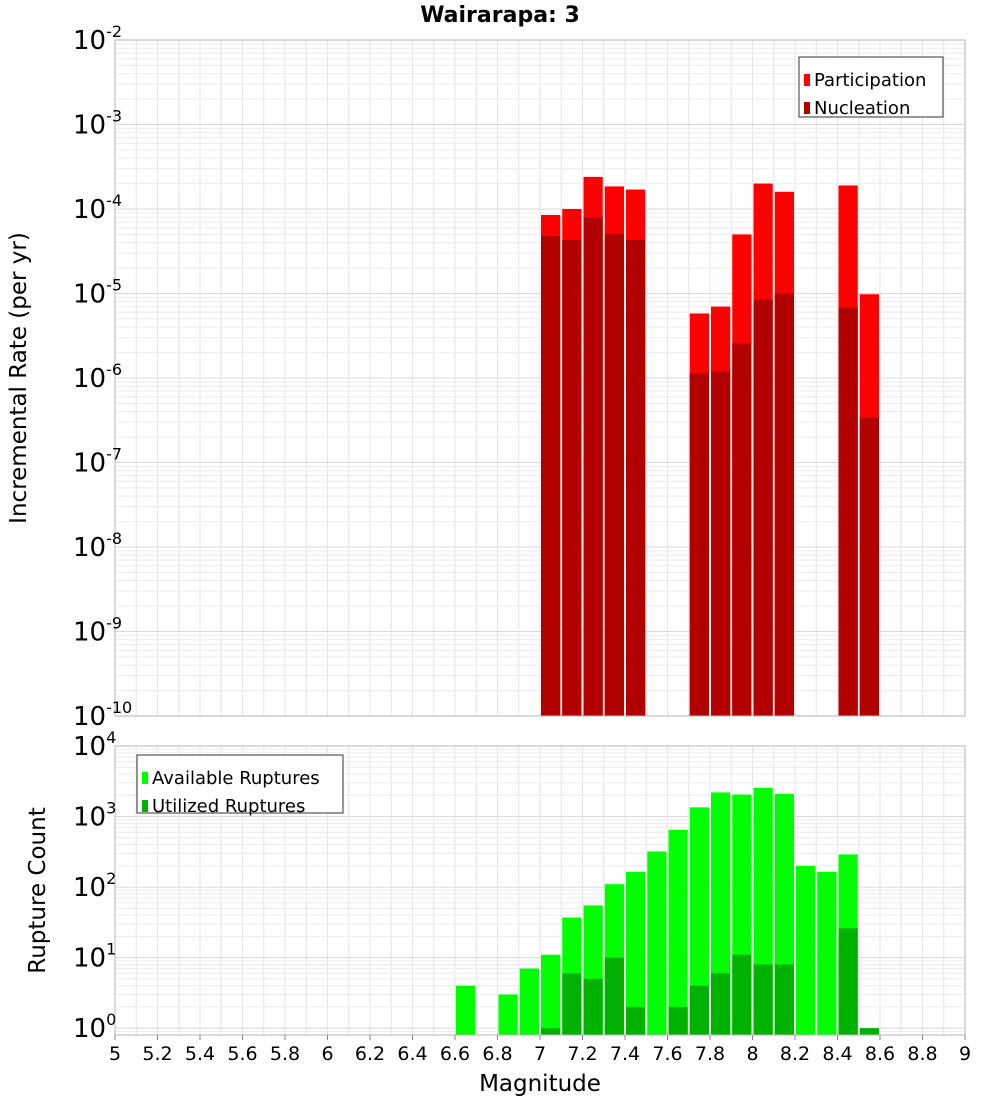 This screenshot has height=1100, width=1000. What do you see at coordinates (97, 377) in the screenshot?
I see `y-tick-label: 10⁻⁶` at bounding box center [97, 377].